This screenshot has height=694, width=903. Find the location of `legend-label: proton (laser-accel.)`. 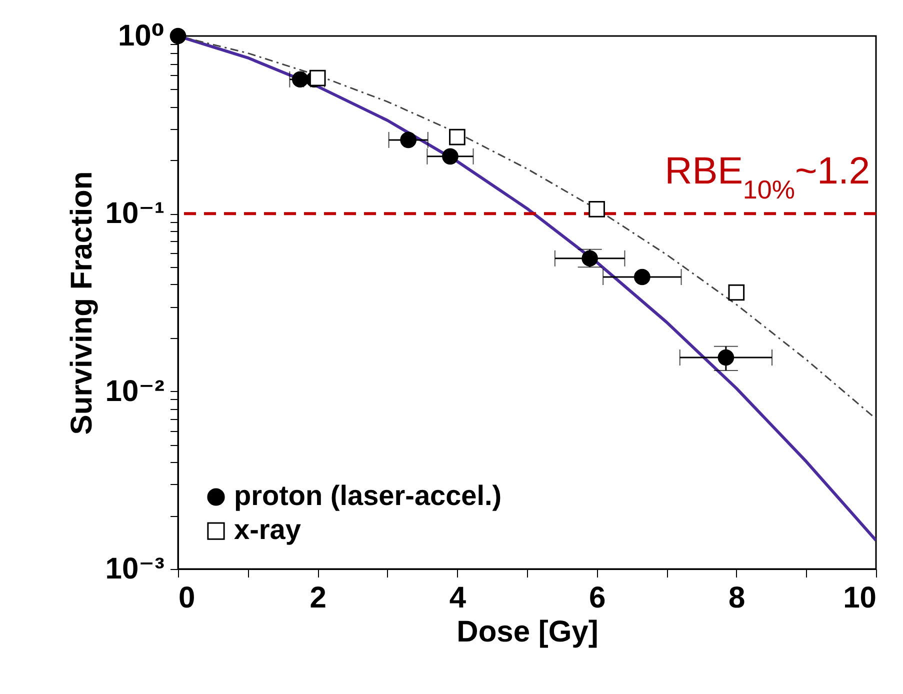

legend-label: proton (laser-accel.) is located at coordinates (368, 495).